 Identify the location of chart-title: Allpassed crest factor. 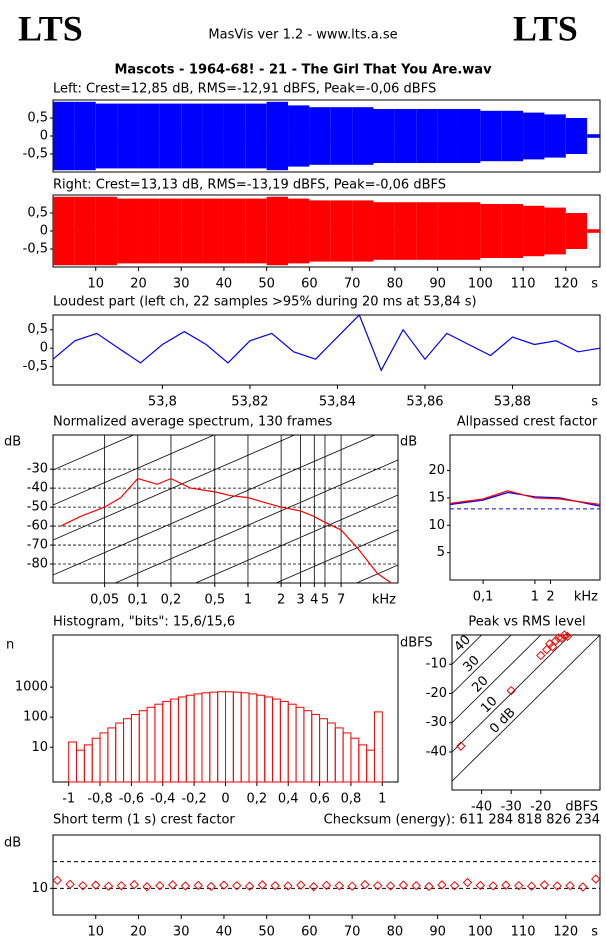
(527, 422).